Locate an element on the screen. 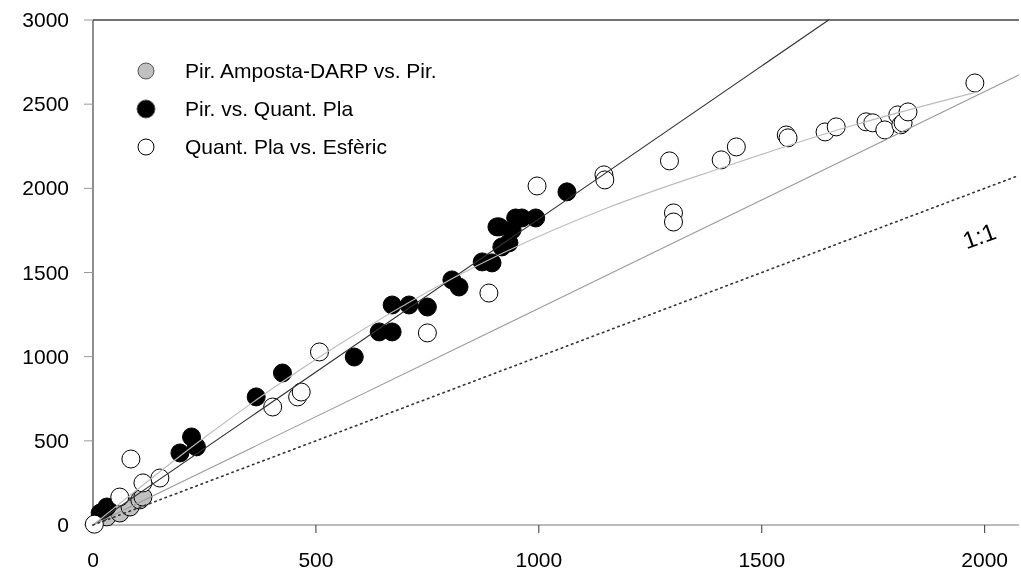 The height and width of the screenshot is (577, 1021). x-tick-label: 1000 is located at coordinates (539, 559).